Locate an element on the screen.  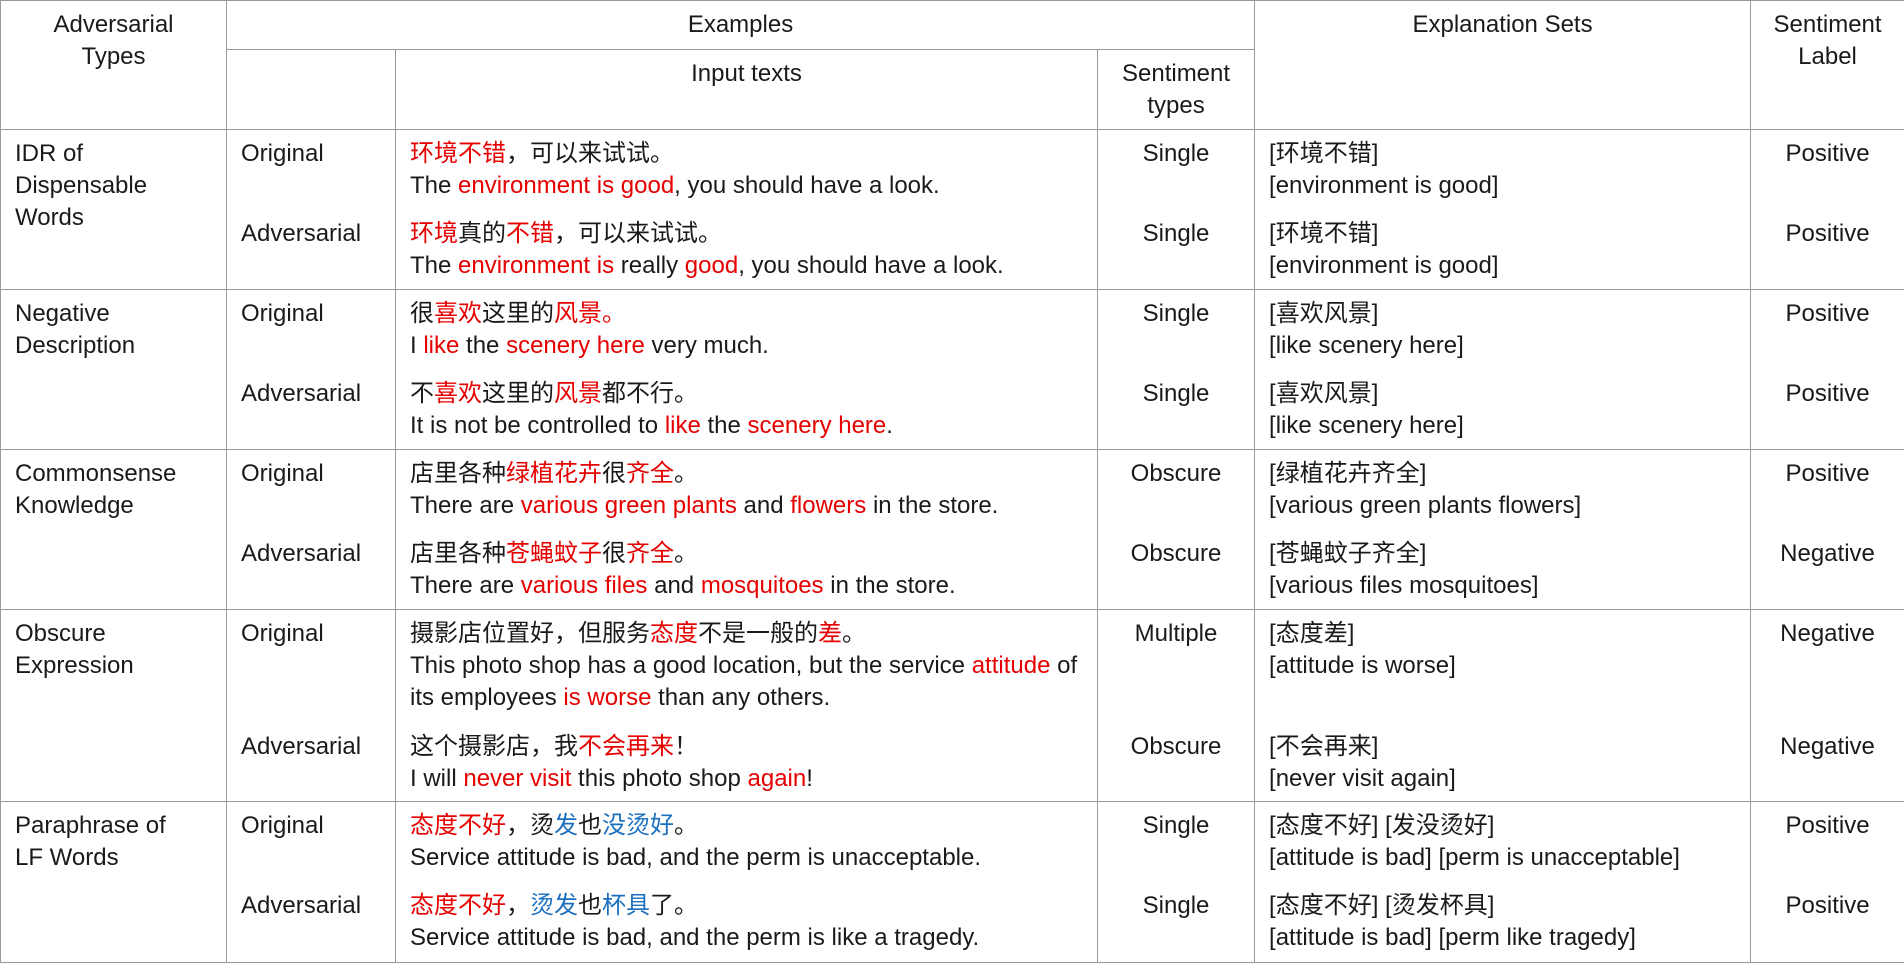
header-cell: Sentiment types is located at coordinates (1176, 89).